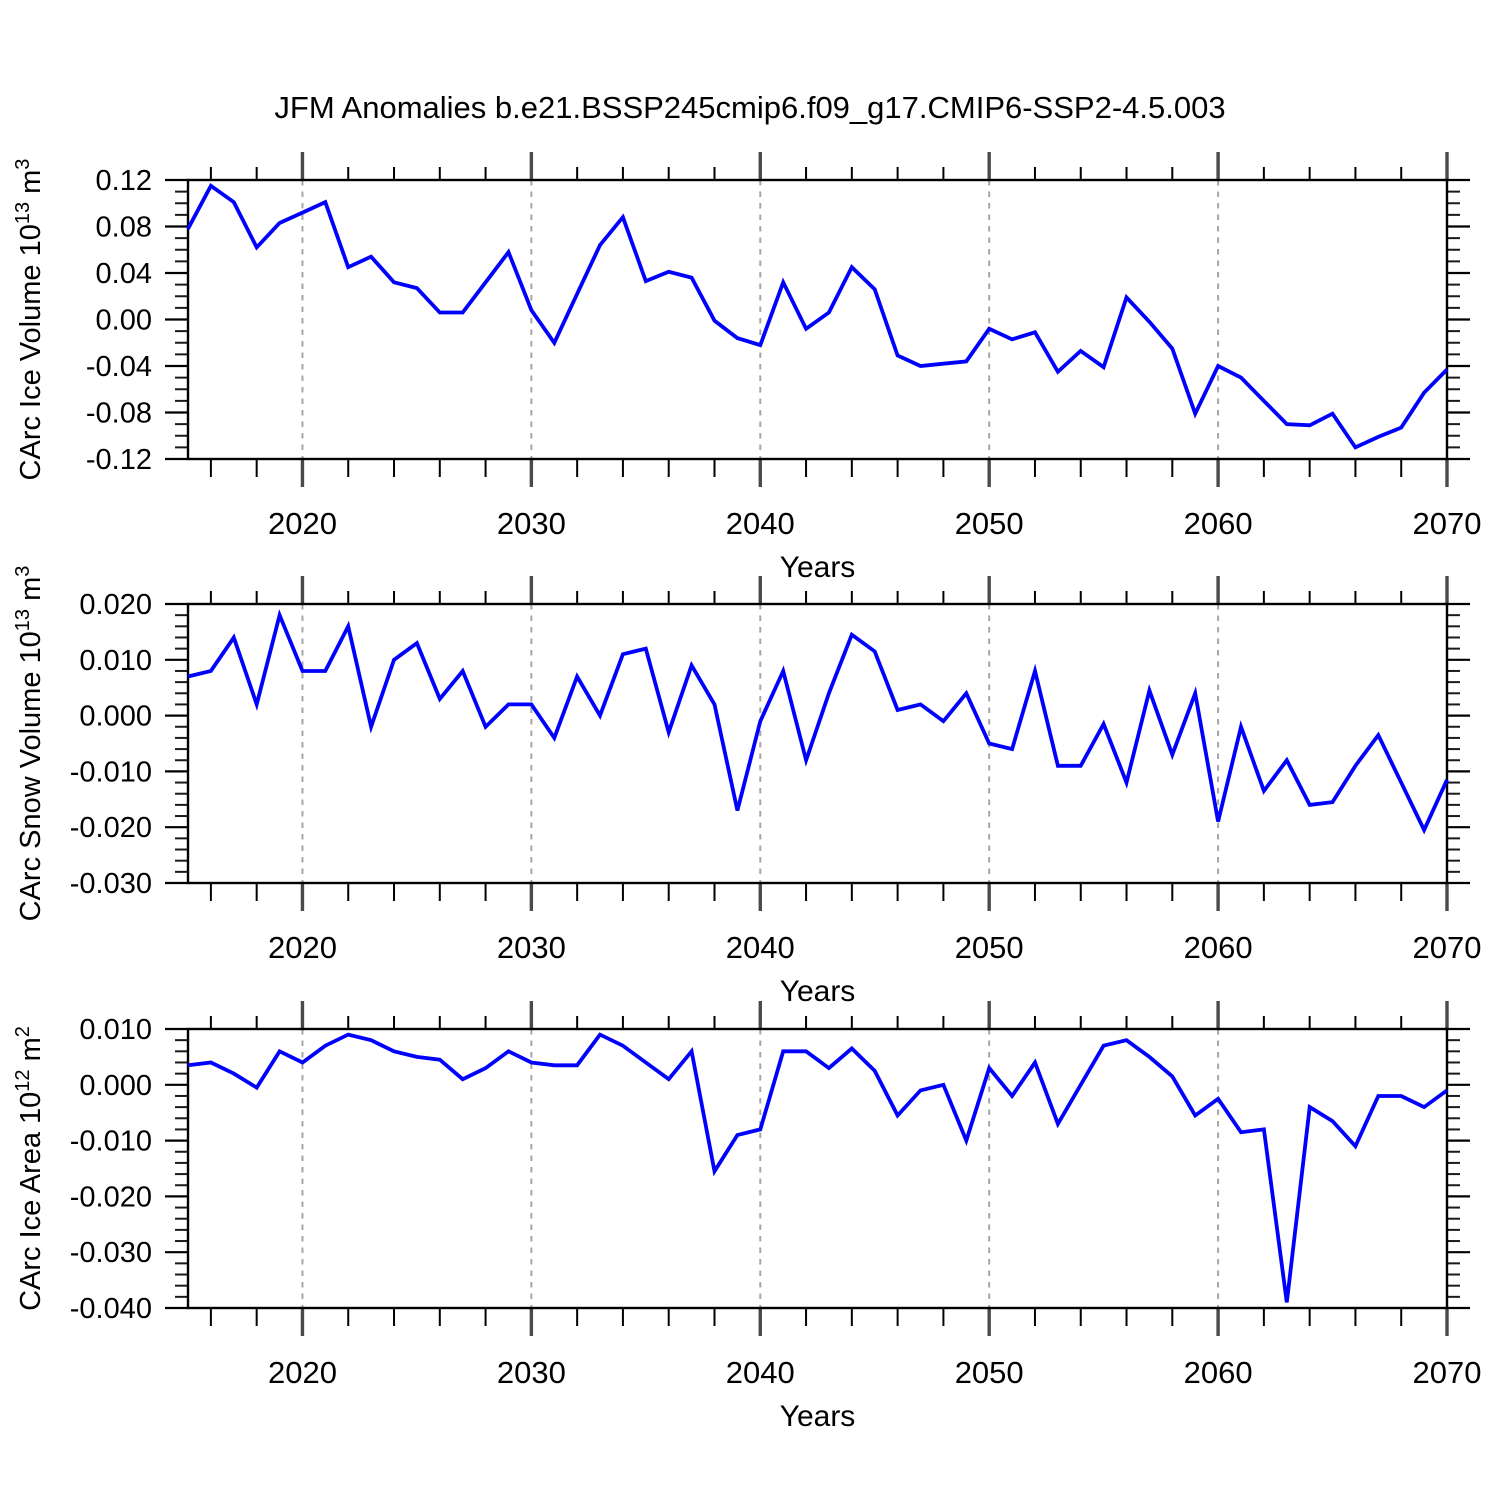 The image size is (1500, 1500). I want to click on y-tick-label: 0.12, so click(124, 181).